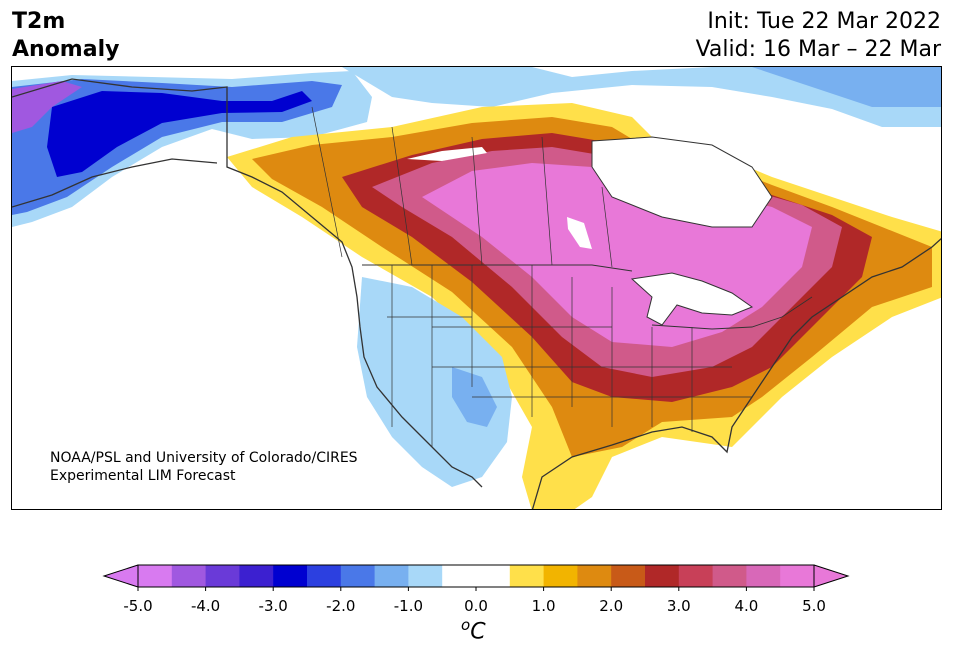 The width and height of the screenshot is (953, 656). I want to click on colorbar-tick-label: 2.0, so click(611, 606).